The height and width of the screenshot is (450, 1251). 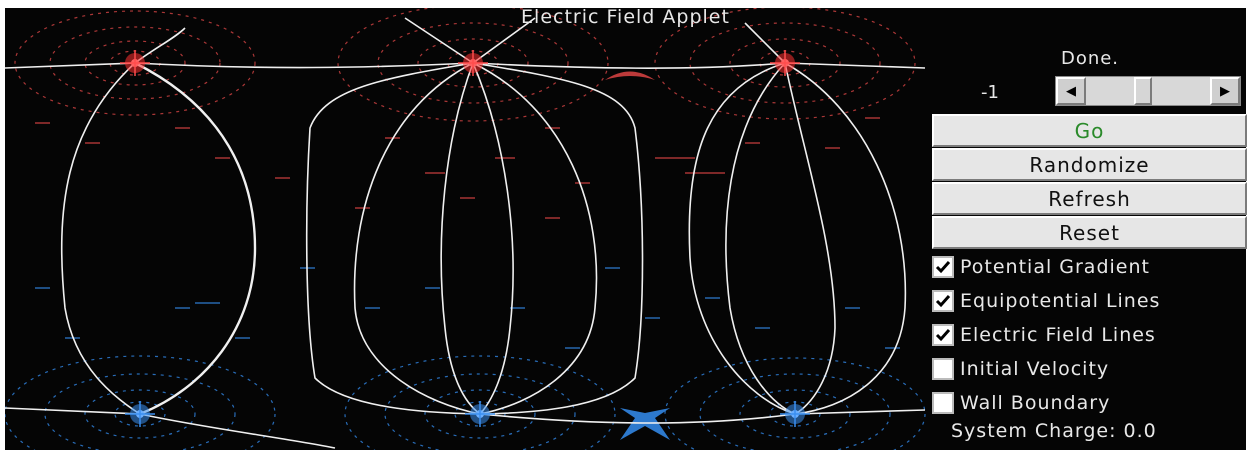 What do you see at coordinates (1058, 335) in the screenshot?
I see `electric-field-lines-label: Electric Field Lines` at bounding box center [1058, 335].